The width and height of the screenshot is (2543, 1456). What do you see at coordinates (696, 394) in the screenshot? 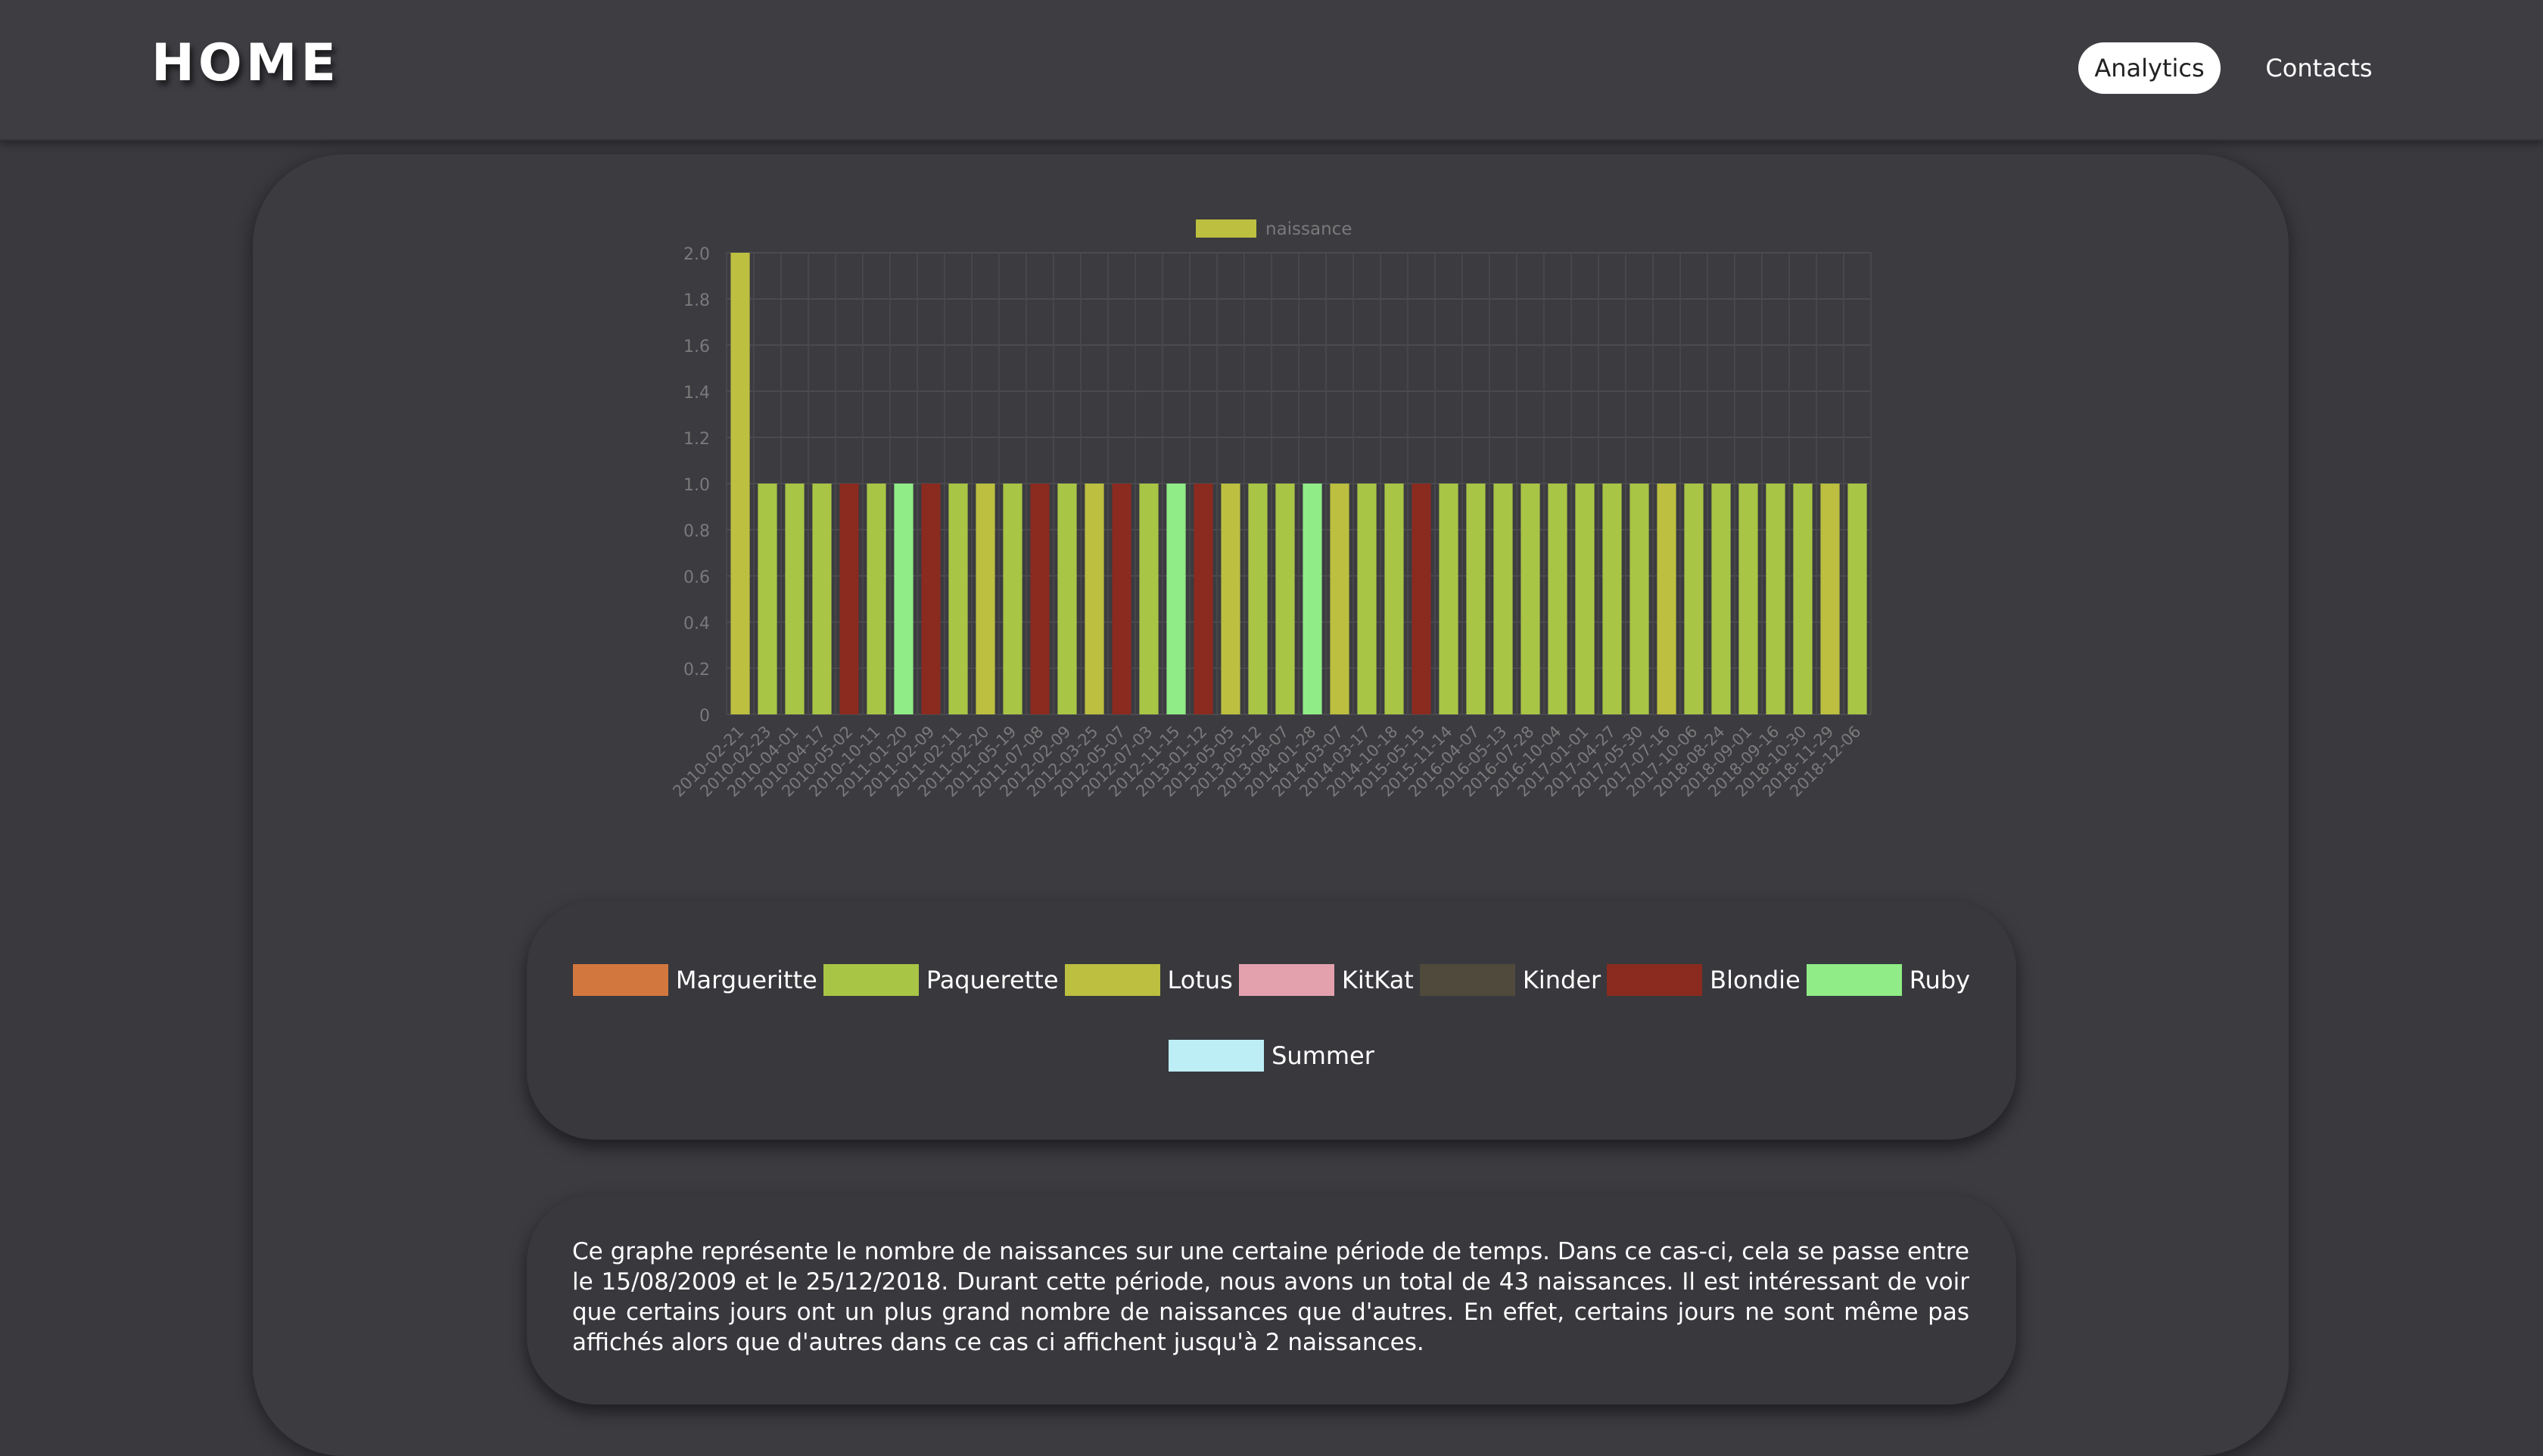
I see `y-tick-label: 1.4` at bounding box center [696, 394].